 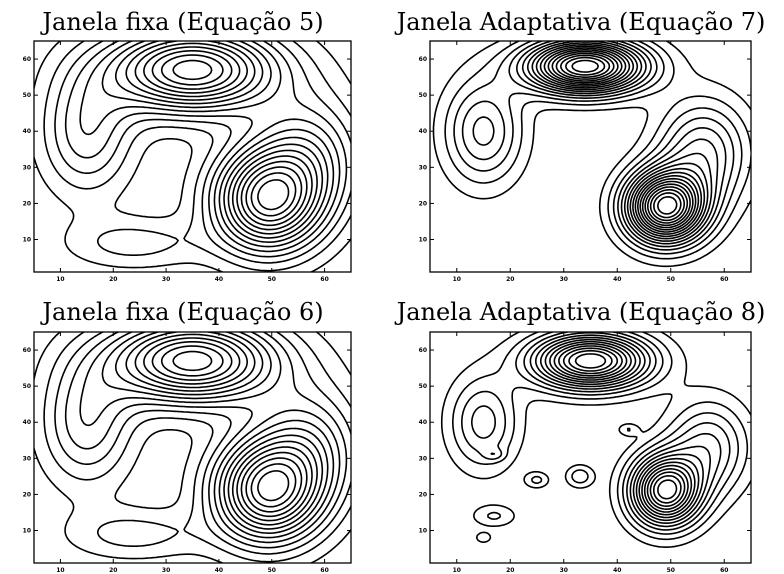 I want to click on panel-title: Janela fixa (Equação 5), so click(x=181, y=22).